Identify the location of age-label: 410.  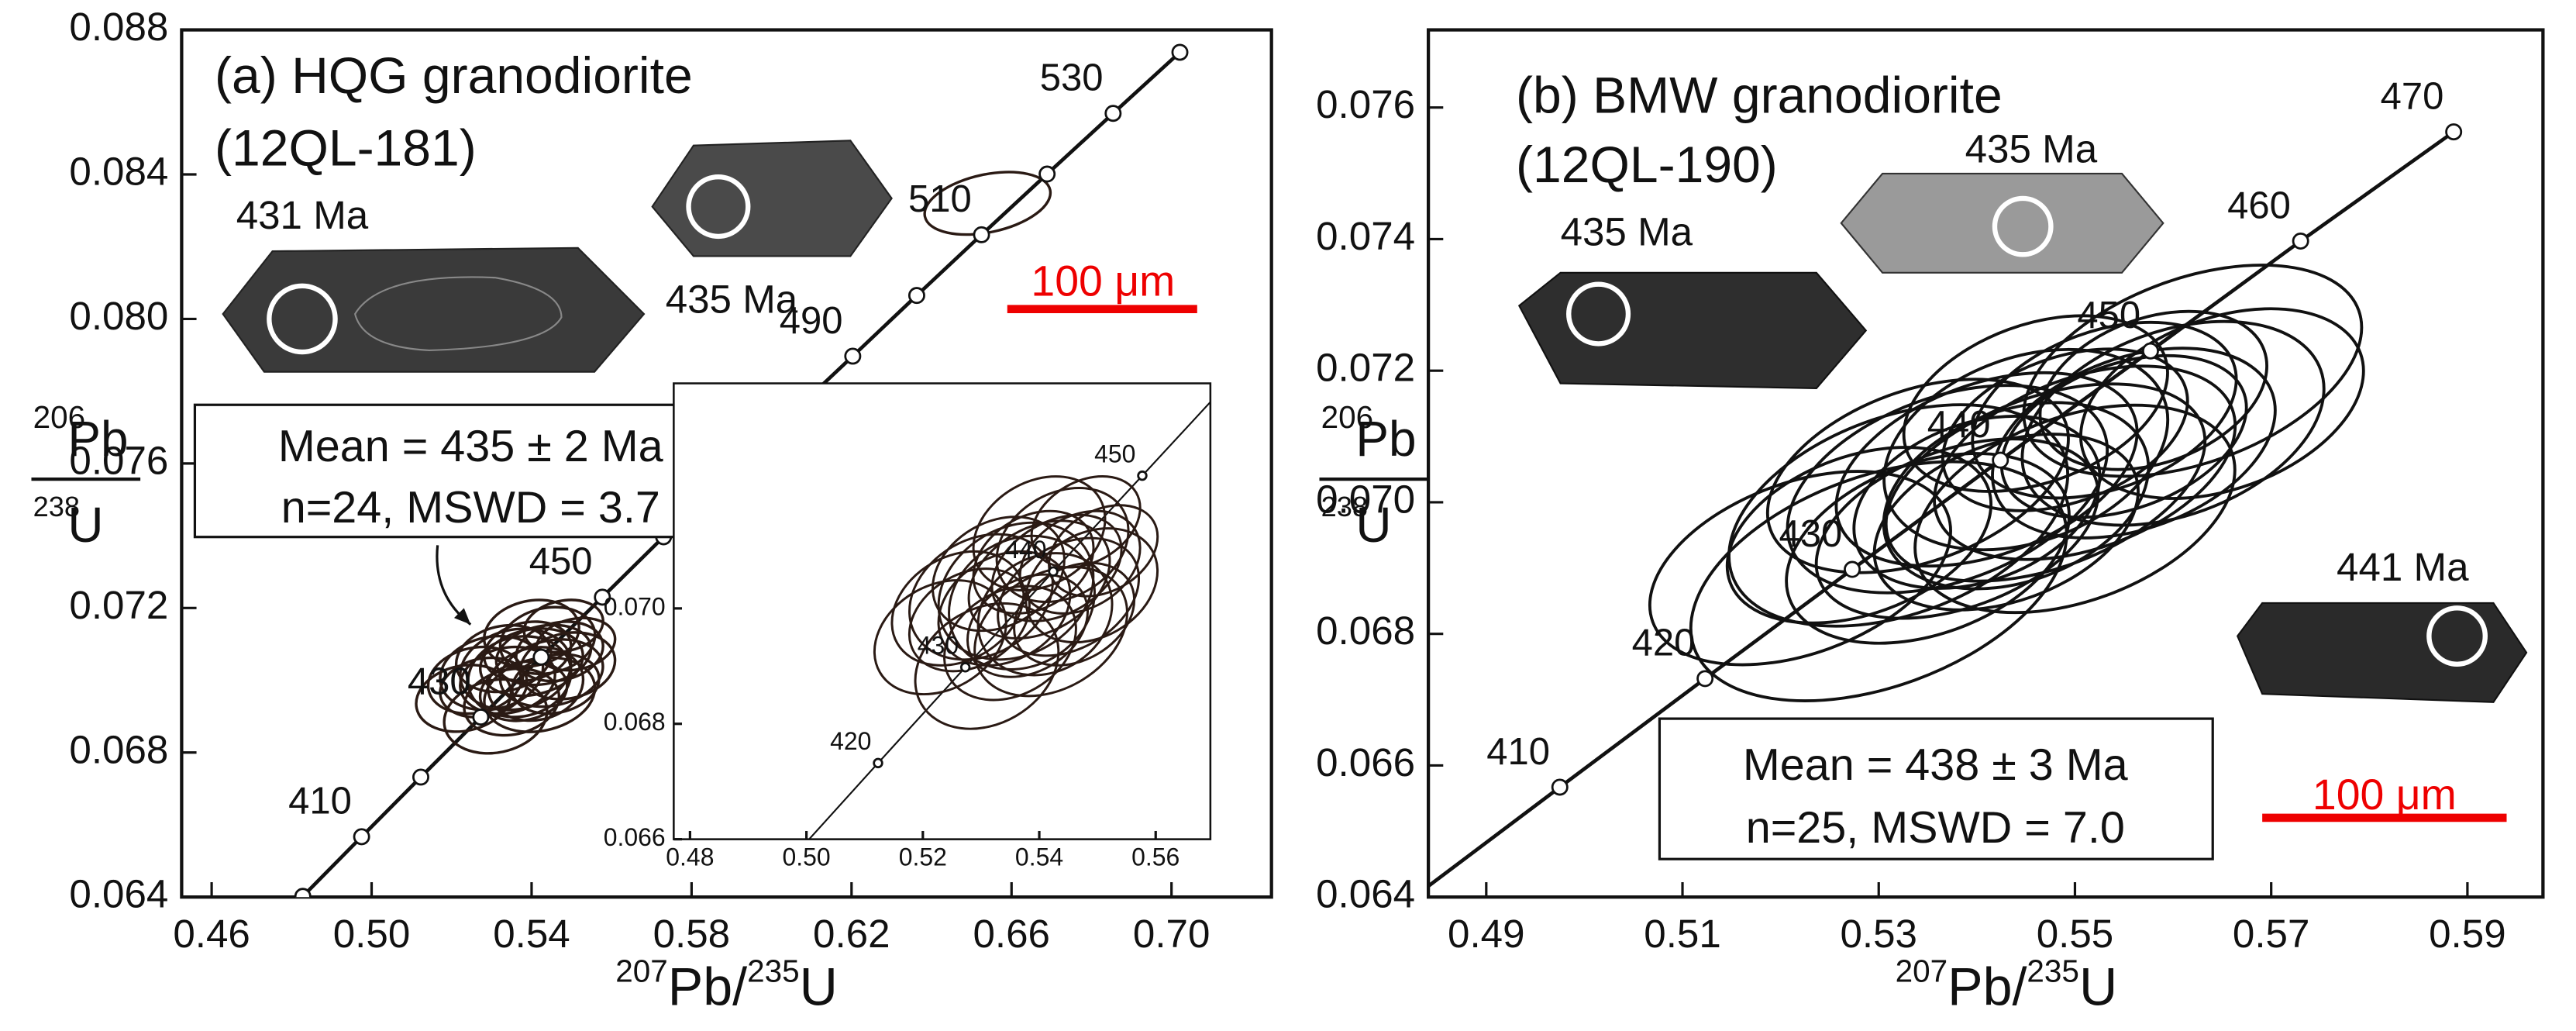
(320, 801).